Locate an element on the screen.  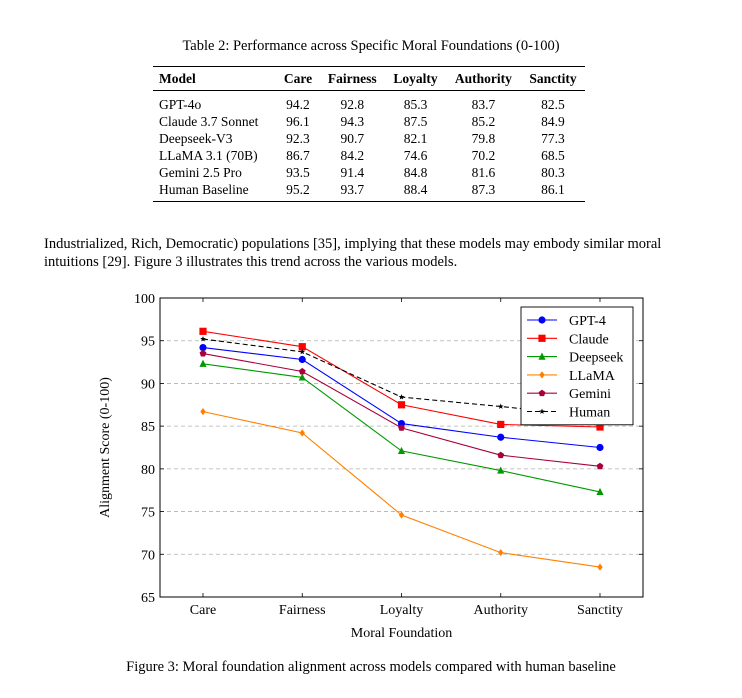
table-cell: 82.5 is located at coordinates (553, 104).